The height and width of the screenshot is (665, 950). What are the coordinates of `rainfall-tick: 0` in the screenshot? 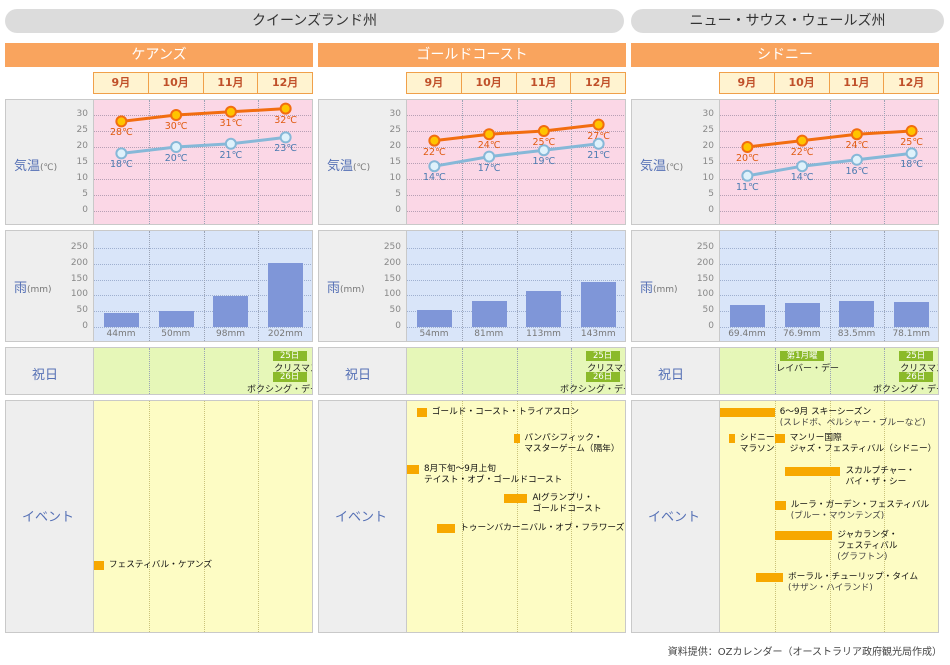 It's located at (711, 326).